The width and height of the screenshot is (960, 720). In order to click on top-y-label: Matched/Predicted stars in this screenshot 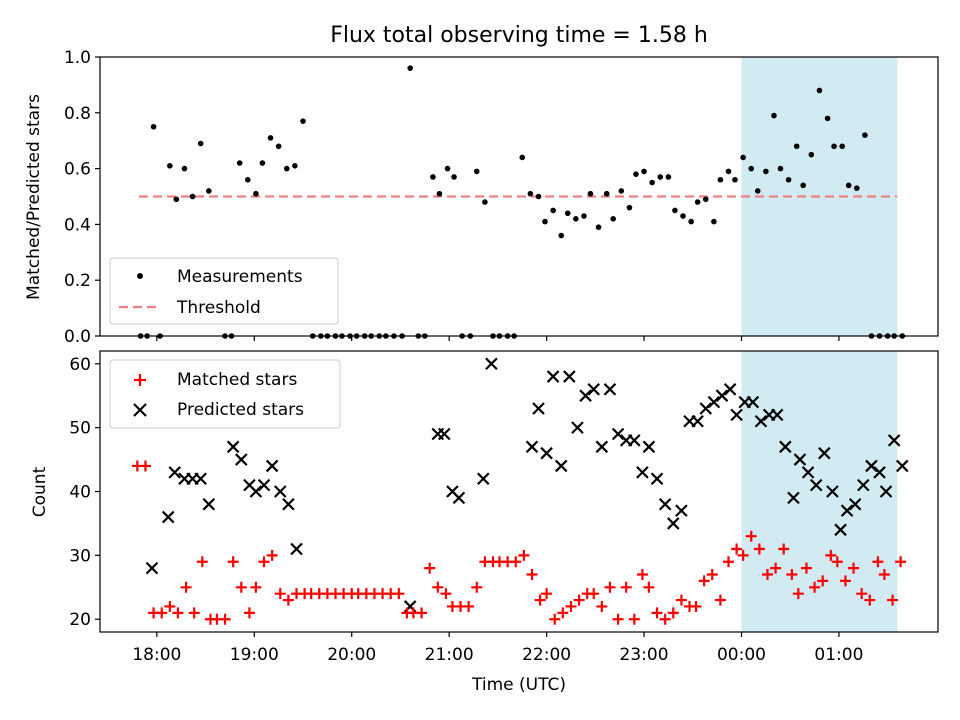, I will do `click(34, 197)`.